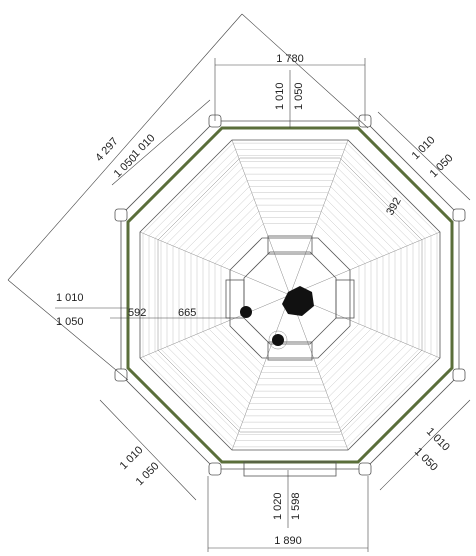 This screenshot has width=476, height=556. I want to click on hub-block-right, so click(345, 299).